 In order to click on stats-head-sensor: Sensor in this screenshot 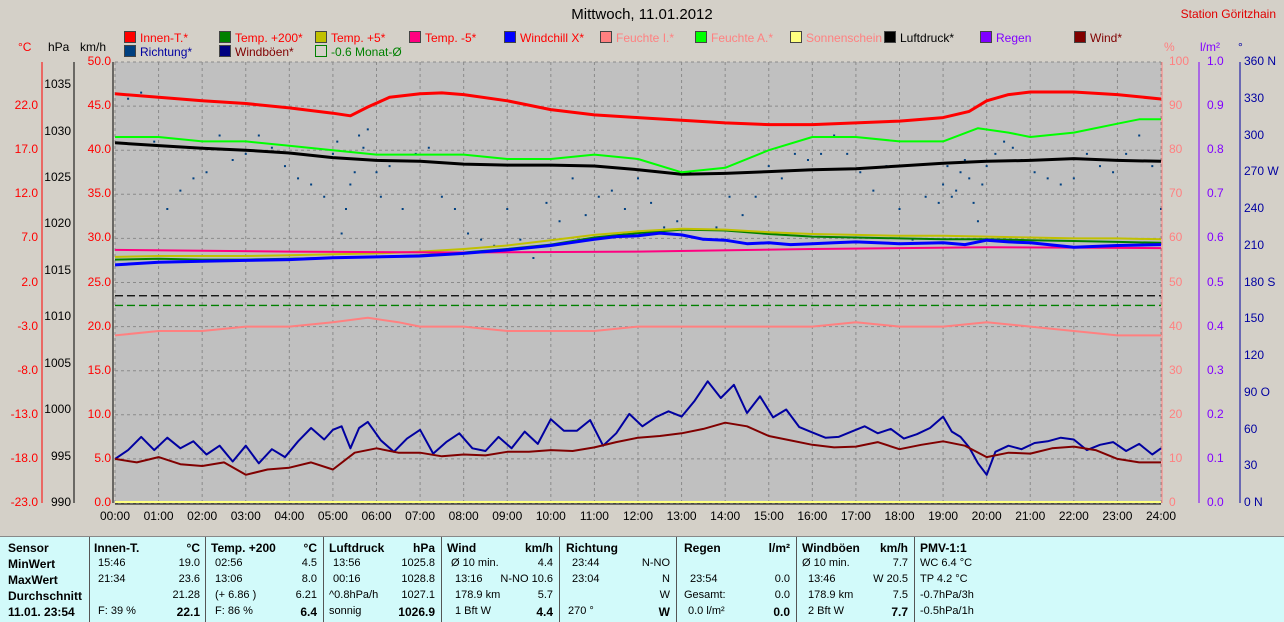, I will do `click(28, 548)`.